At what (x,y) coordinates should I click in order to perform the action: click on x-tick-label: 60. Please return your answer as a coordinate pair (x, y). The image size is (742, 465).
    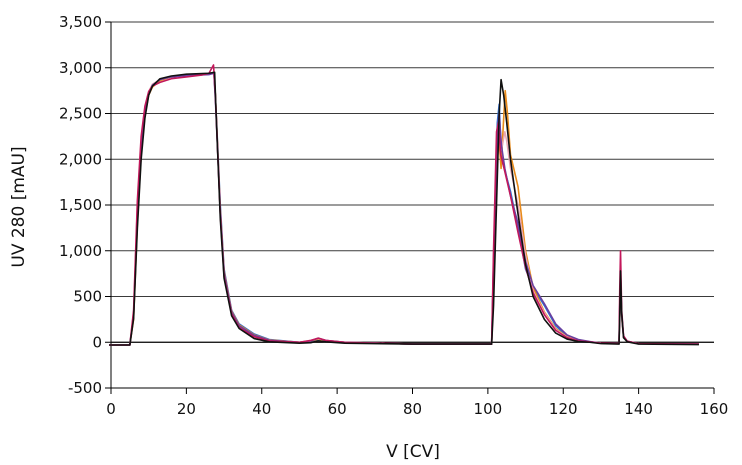
    Looking at the image, I should click on (337, 409).